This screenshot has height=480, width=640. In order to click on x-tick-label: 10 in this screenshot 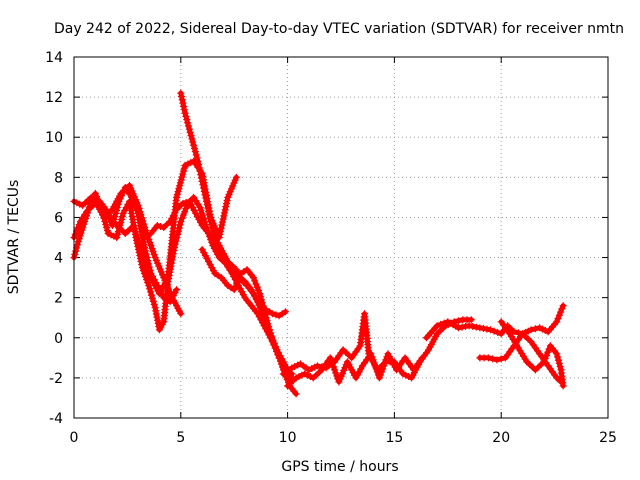, I will do `click(288, 438)`.